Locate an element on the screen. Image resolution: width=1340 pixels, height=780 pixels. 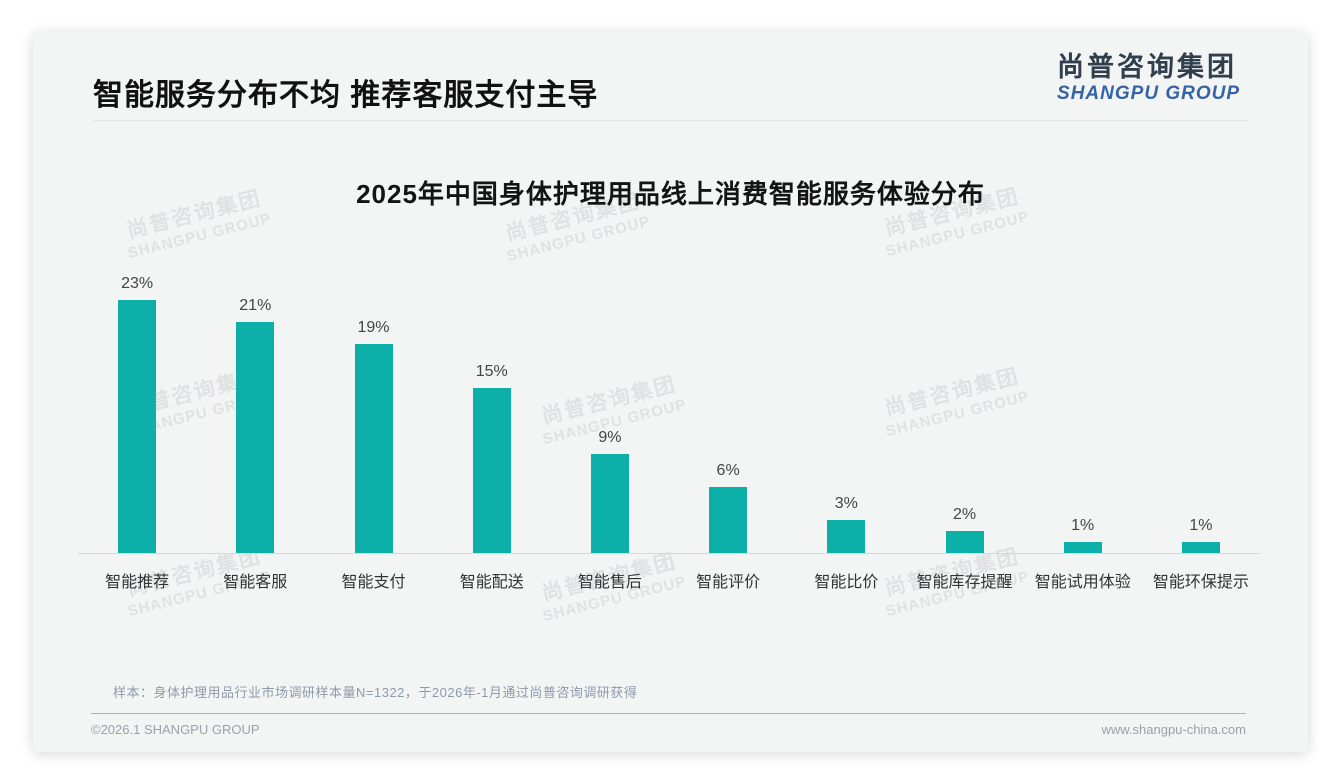
page-title: 智能服务分布不均 推荐客服支付主导 is located at coordinates (346, 95).